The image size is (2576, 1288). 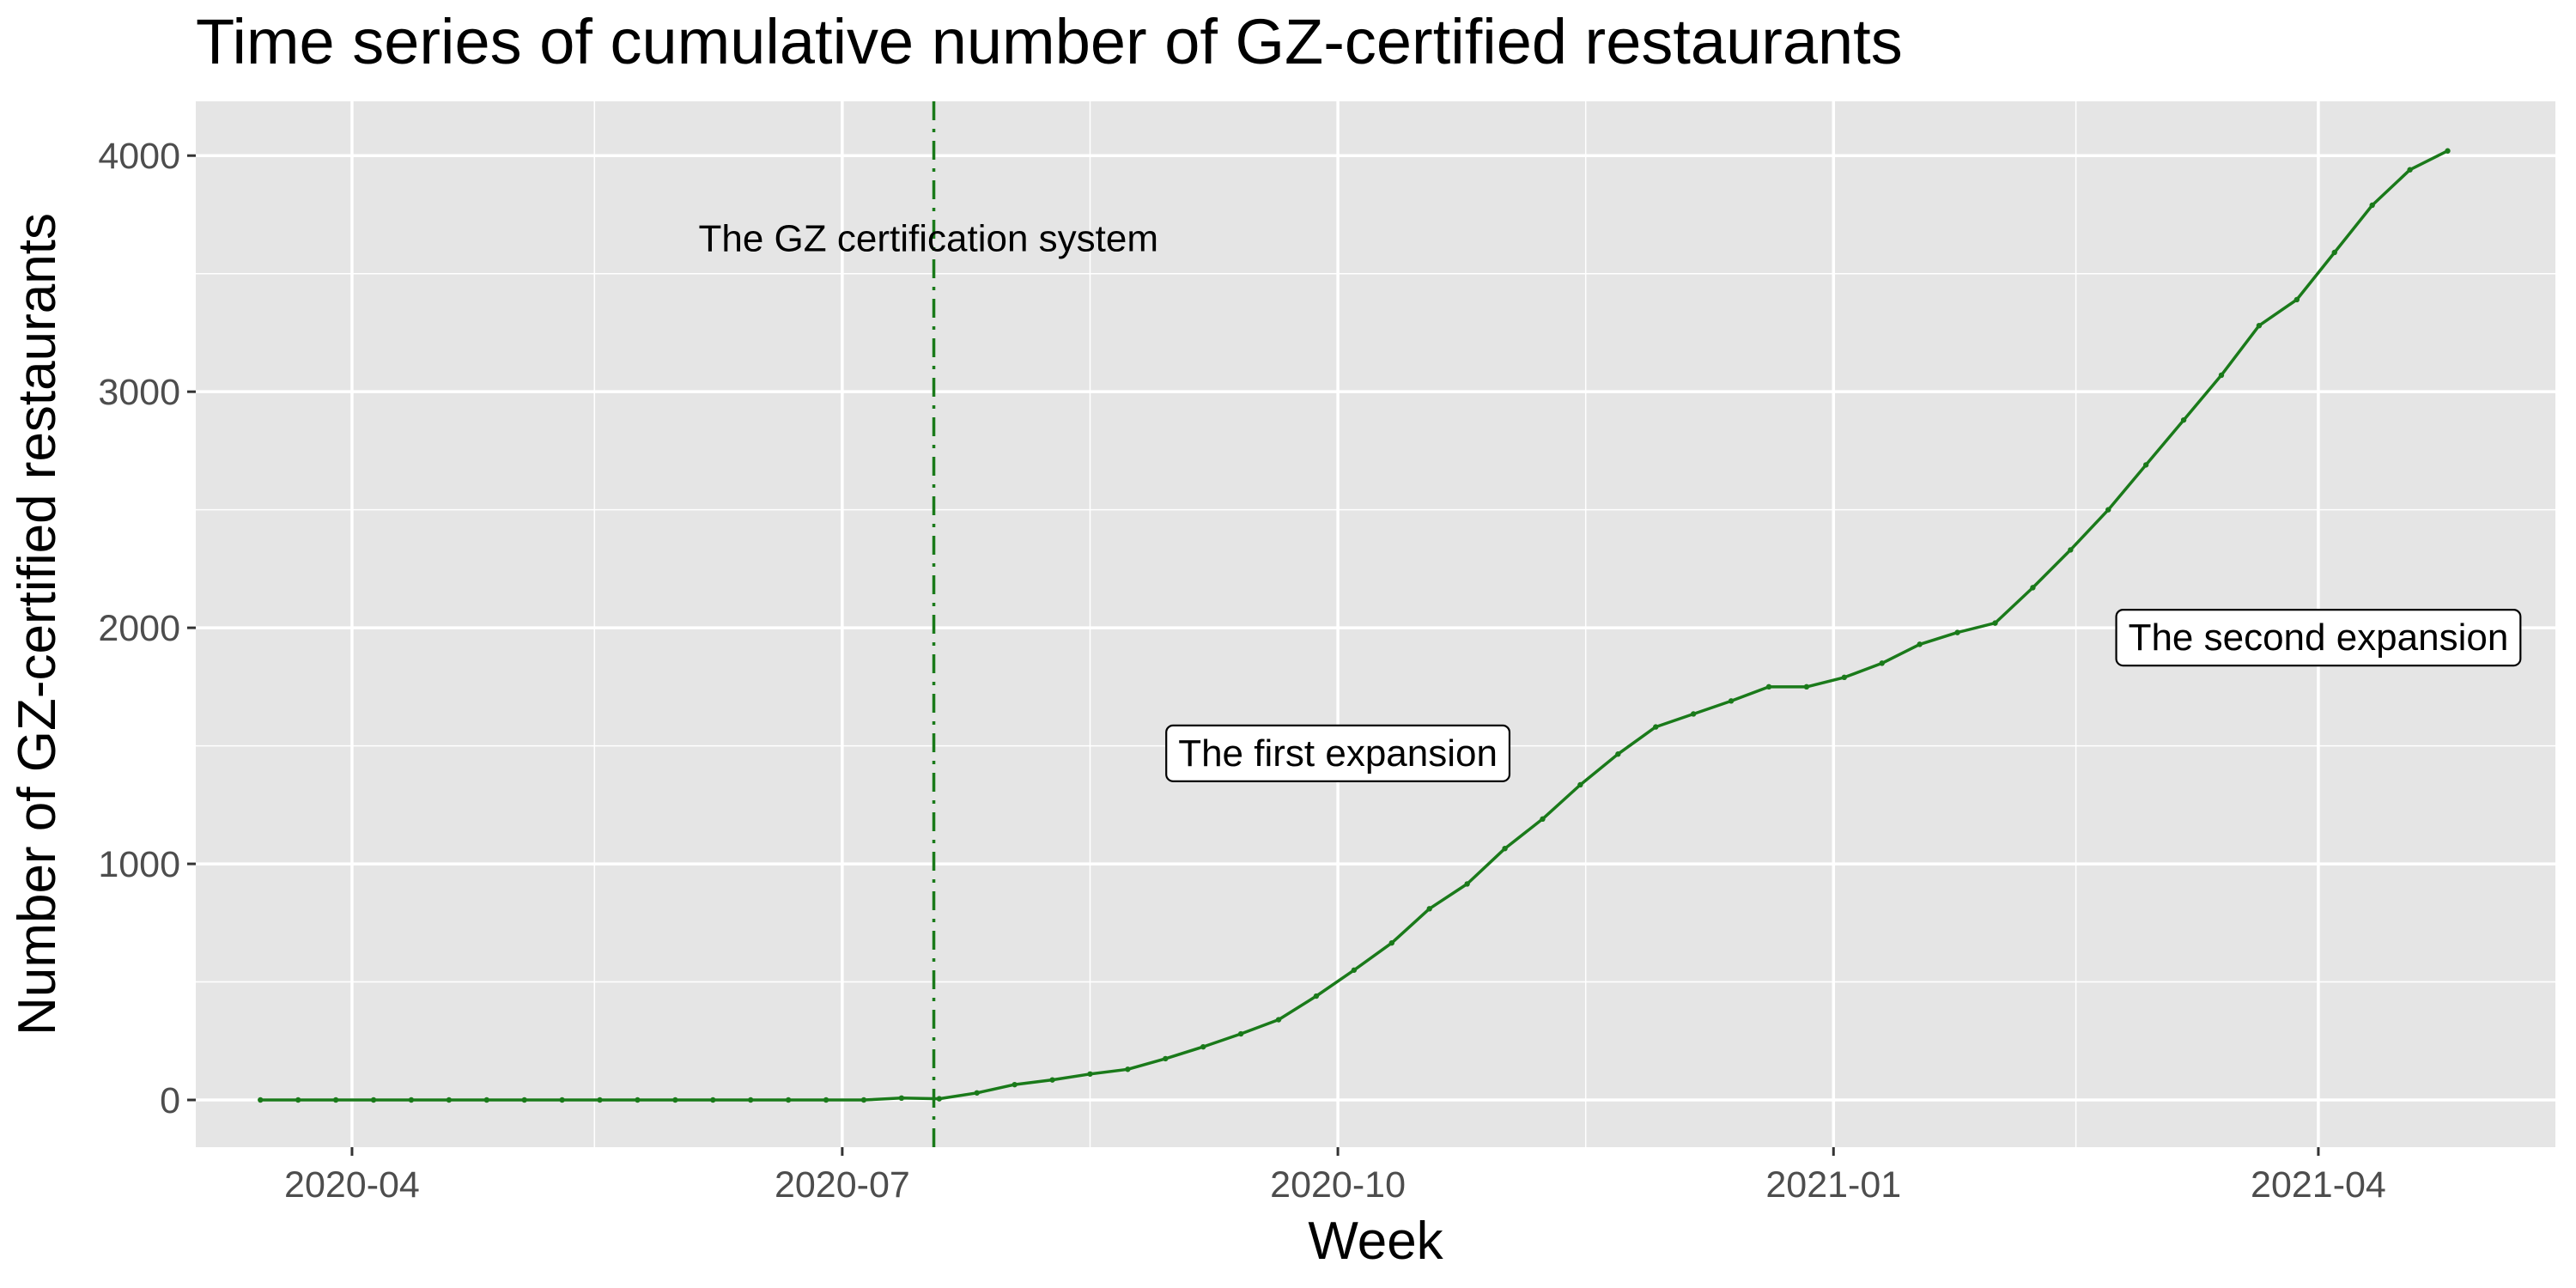 What do you see at coordinates (1375, 1241) in the screenshot?
I see `x-axis-title: Week` at bounding box center [1375, 1241].